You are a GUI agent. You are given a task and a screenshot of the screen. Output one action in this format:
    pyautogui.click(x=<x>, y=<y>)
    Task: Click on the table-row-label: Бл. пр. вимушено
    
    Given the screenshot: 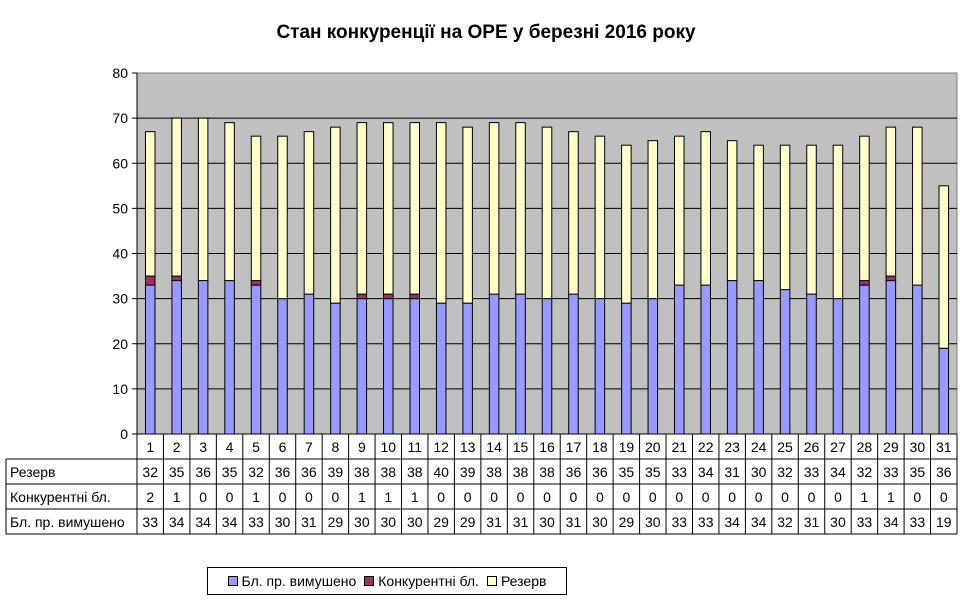 What is the action you would take?
    pyautogui.click(x=67, y=522)
    